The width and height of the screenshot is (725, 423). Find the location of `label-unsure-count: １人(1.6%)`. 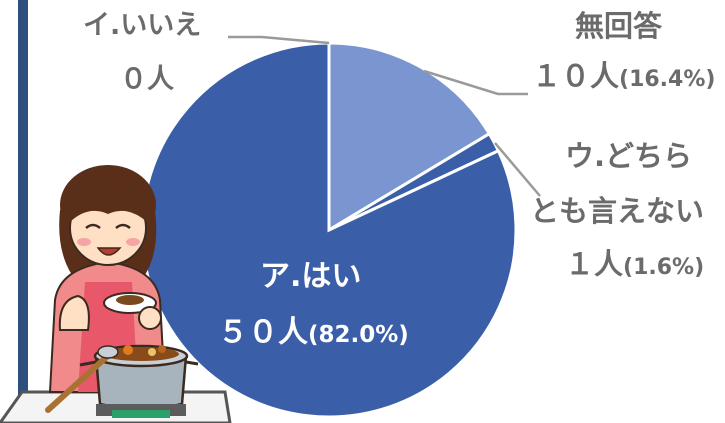

label-unsure-count: １人(1.6%) is located at coordinates (634, 264).